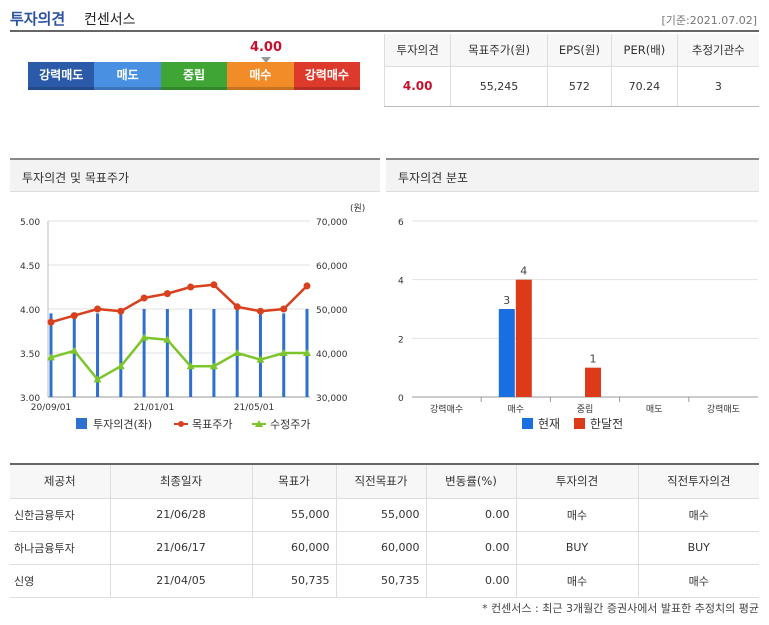  I want to click on opinion-level-strong-sell: 강력매도, so click(61, 76).